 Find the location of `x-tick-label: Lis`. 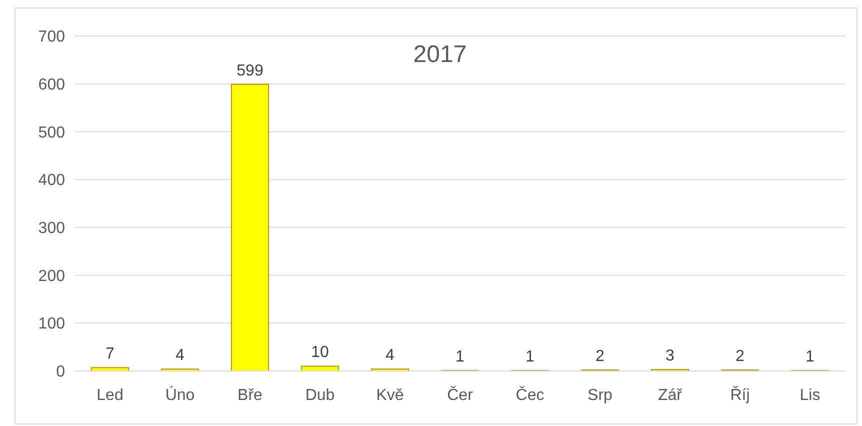

x-tick-label: Lis is located at coordinates (810, 395).